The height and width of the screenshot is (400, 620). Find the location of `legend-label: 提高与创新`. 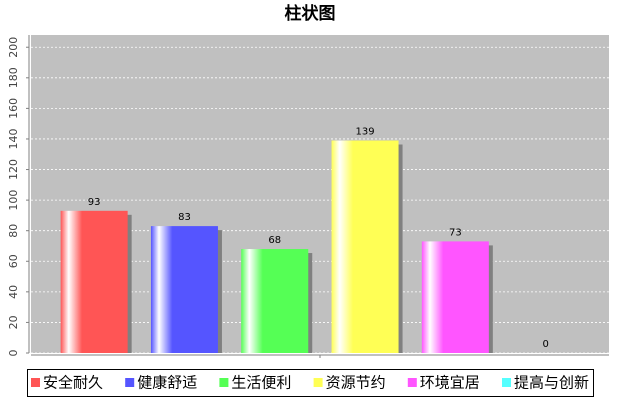

legend-label: 提高与创新 is located at coordinates (551, 383).